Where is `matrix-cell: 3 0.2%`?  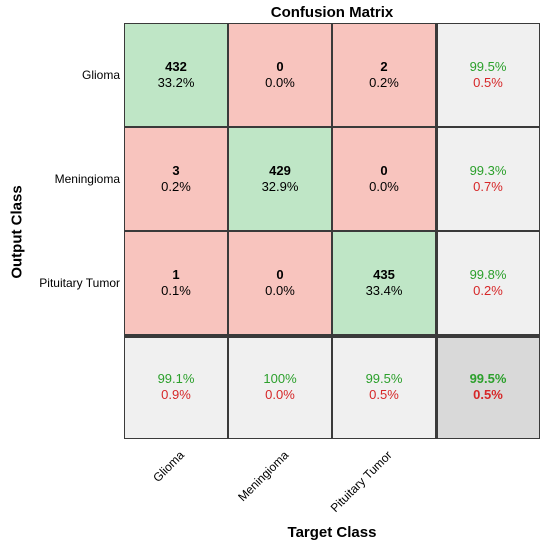 matrix-cell: 3 0.2% is located at coordinates (176, 179).